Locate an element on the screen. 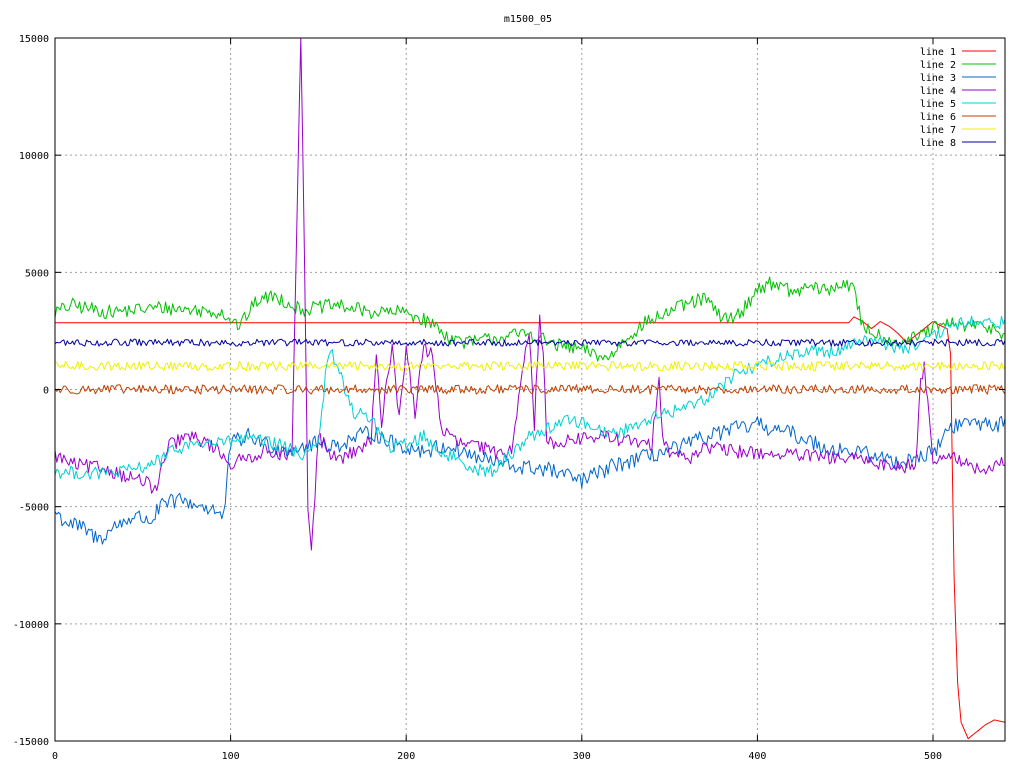 The width and height of the screenshot is (1024, 772). x-tick-label: 400 is located at coordinates (757, 756).